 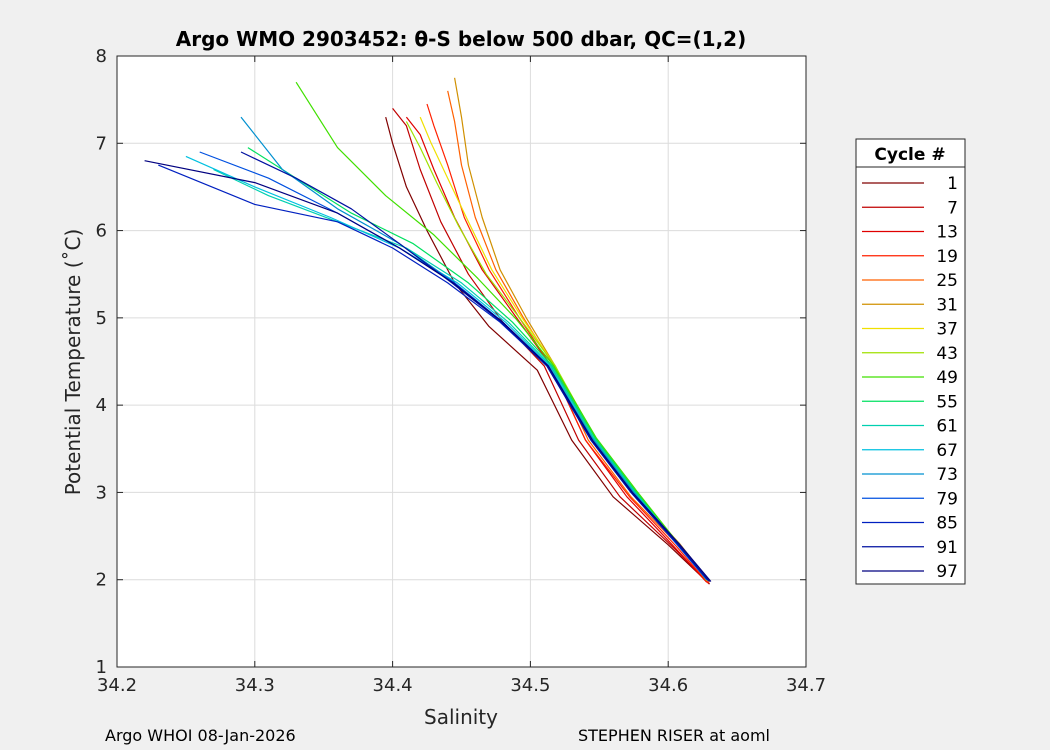 What do you see at coordinates (674, 735) in the screenshot?
I see `footer-right: STEPHEN RISER at aoml` at bounding box center [674, 735].